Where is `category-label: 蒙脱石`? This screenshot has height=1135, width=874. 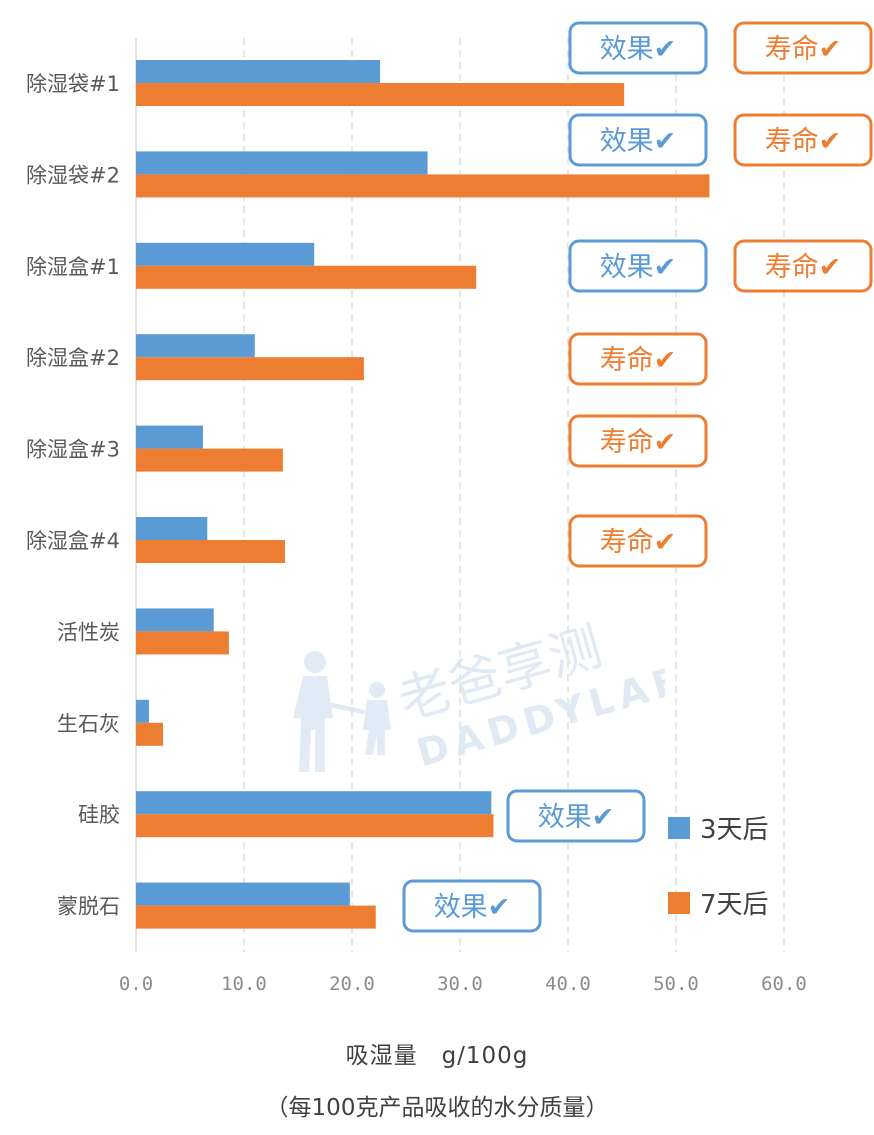
category-label: 蒙脱石 is located at coordinates (88, 907).